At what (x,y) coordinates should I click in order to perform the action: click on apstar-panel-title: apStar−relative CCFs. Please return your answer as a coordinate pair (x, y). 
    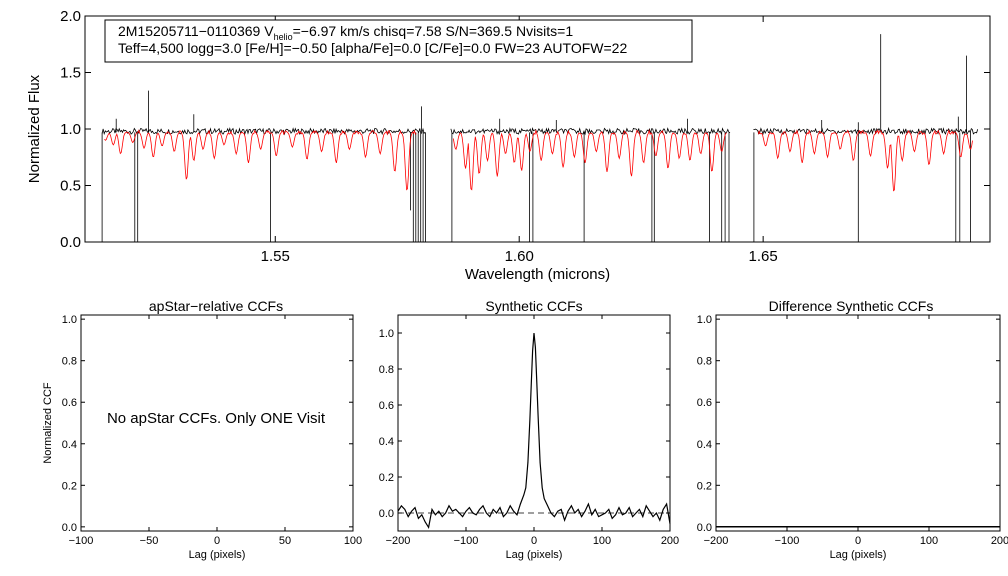
    Looking at the image, I should click on (216, 306).